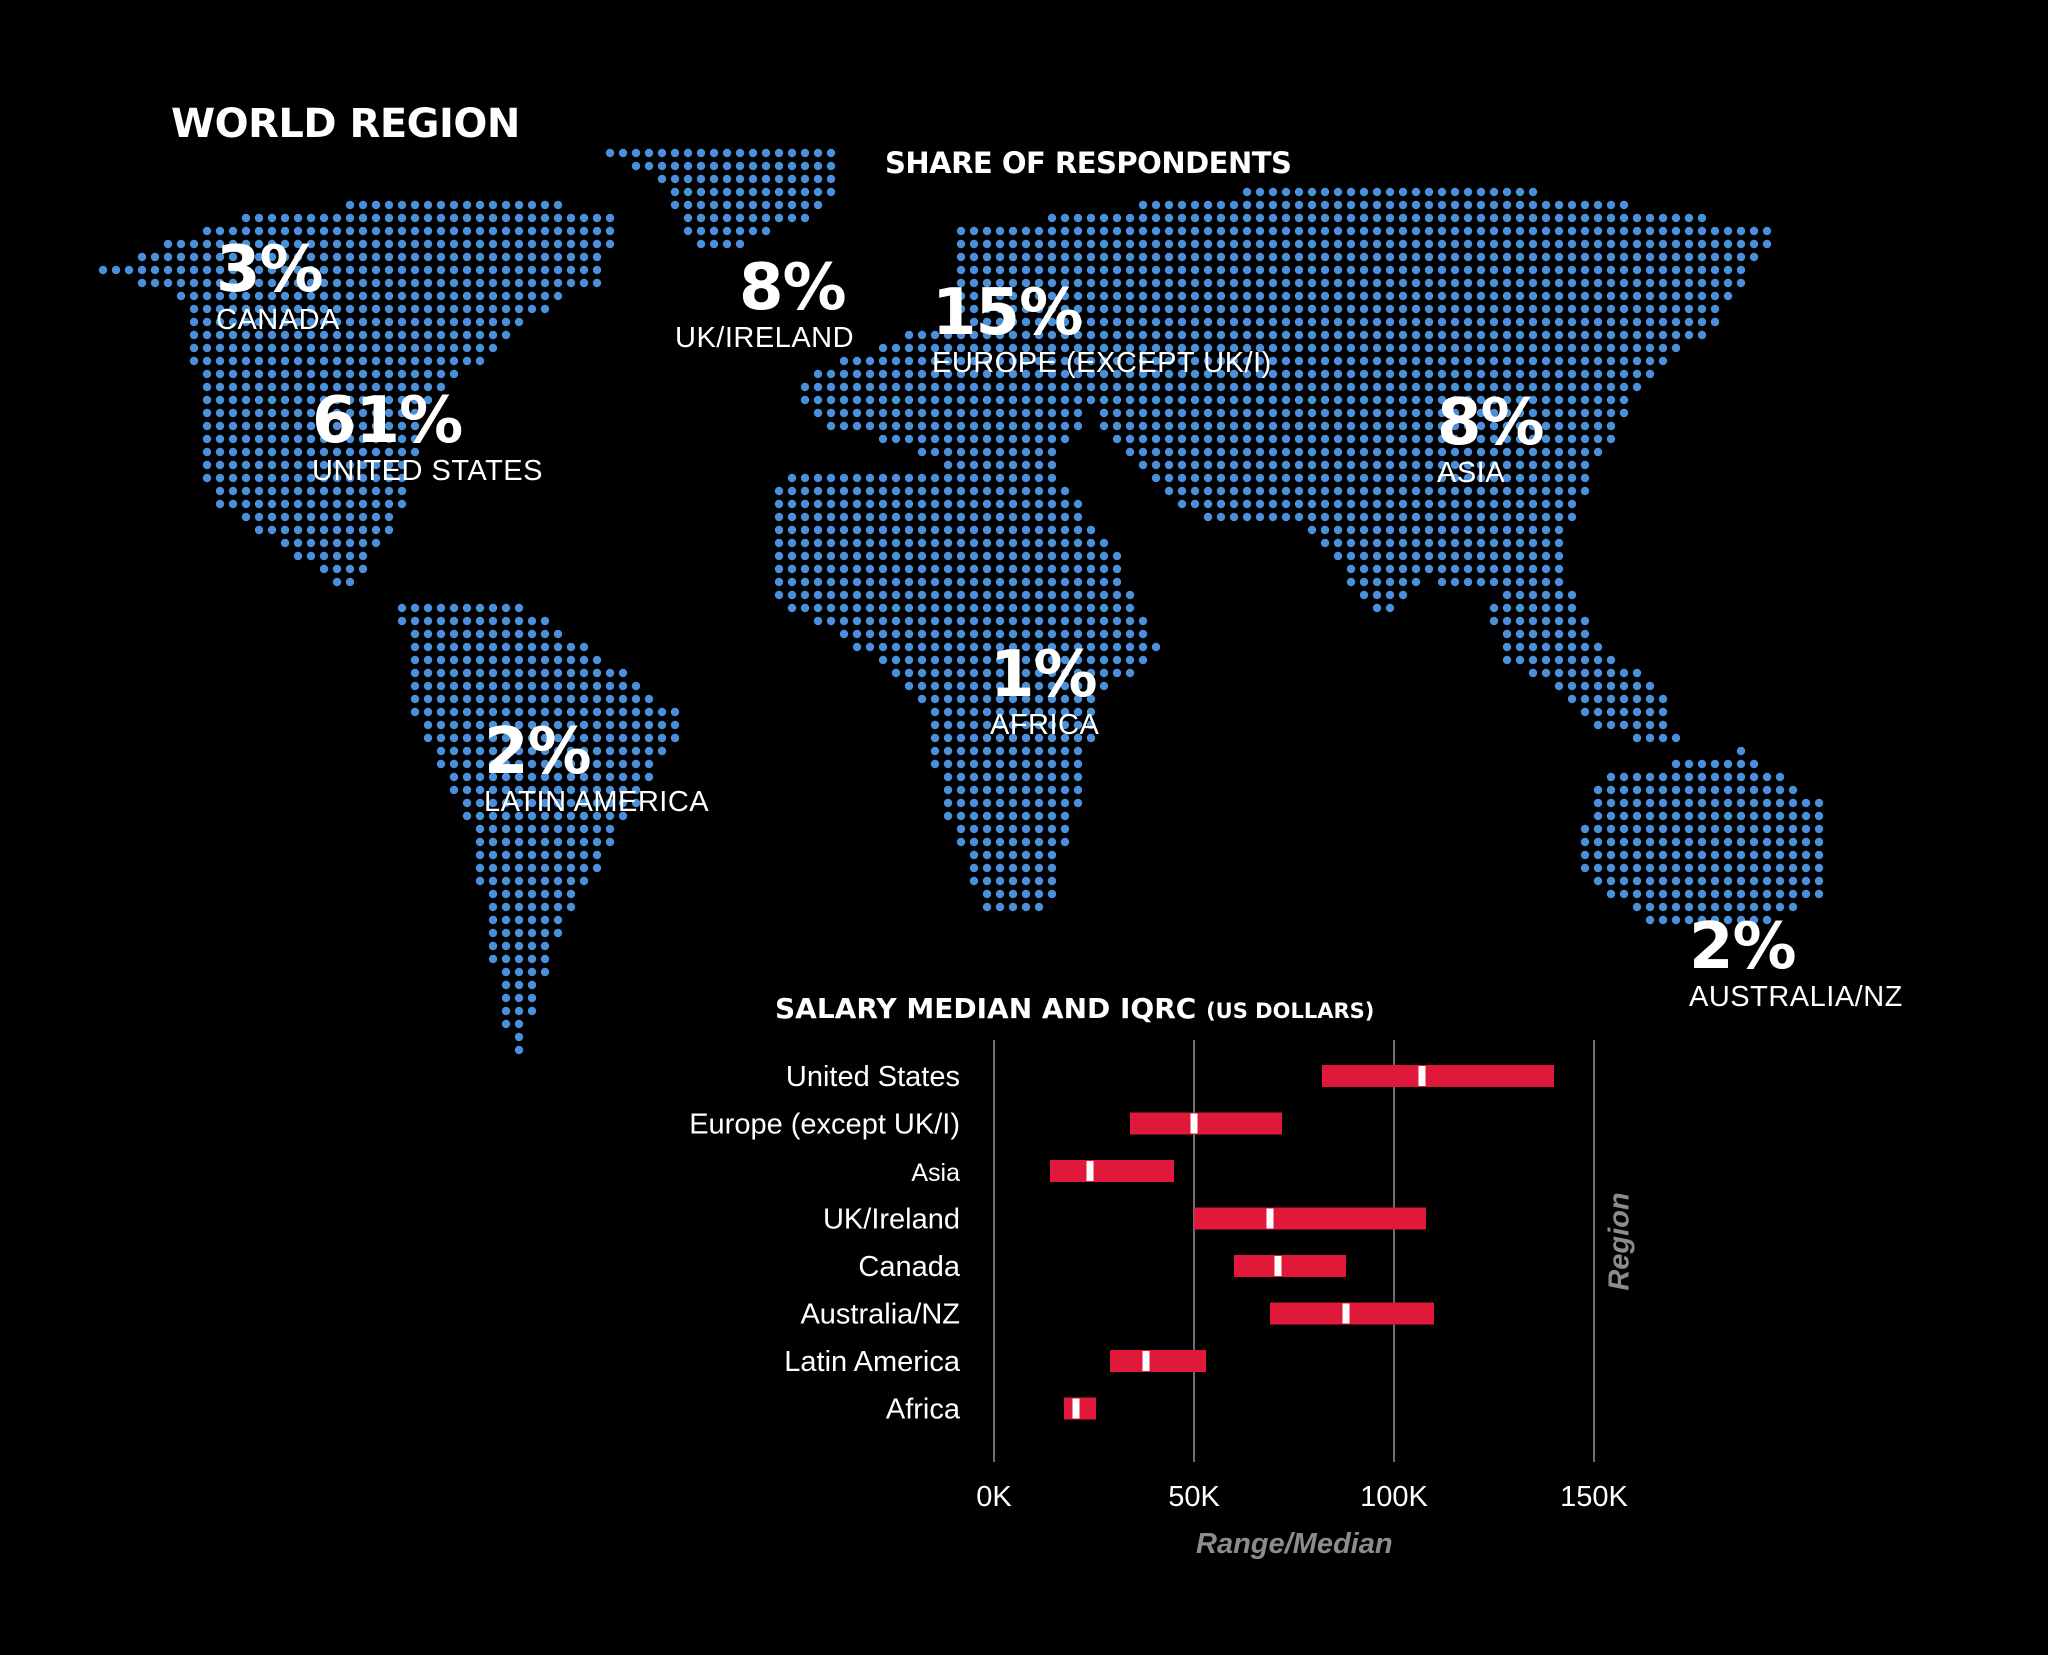  I want to click on australia-nz-name: AUSTRALIA/NZ, so click(1796, 997).